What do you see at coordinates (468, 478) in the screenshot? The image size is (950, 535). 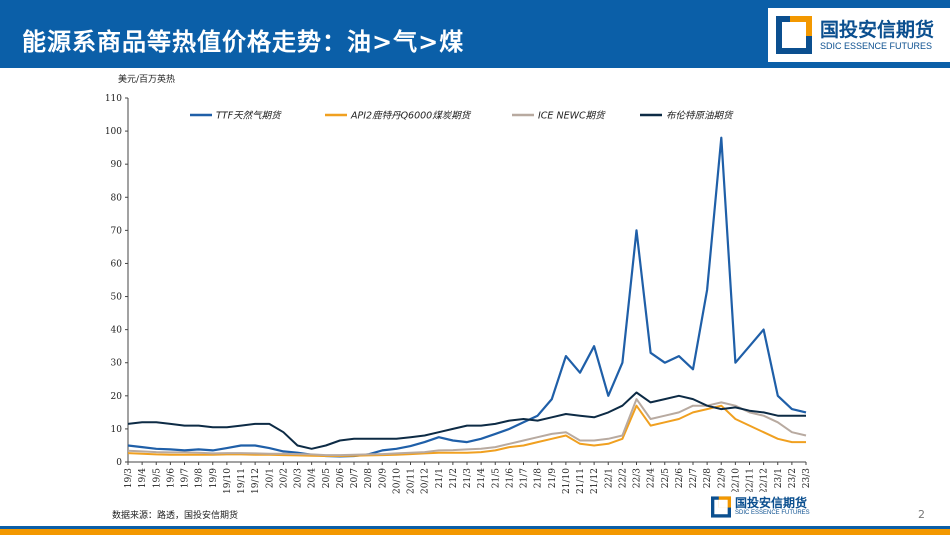 I see `x-tick-label: 21/3` at bounding box center [468, 478].